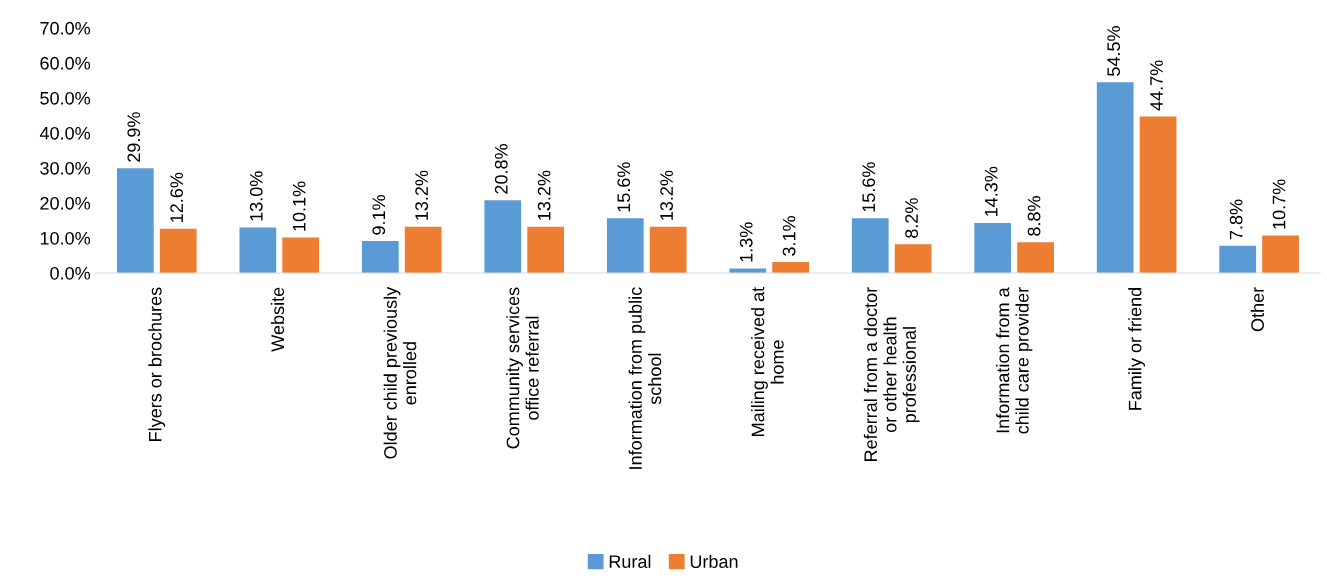 The width and height of the screenshot is (1327, 582). What do you see at coordinates (1034, 216) in the screenshot?
I see `data-label: 8.8%` at bounding box center [1034, 216].